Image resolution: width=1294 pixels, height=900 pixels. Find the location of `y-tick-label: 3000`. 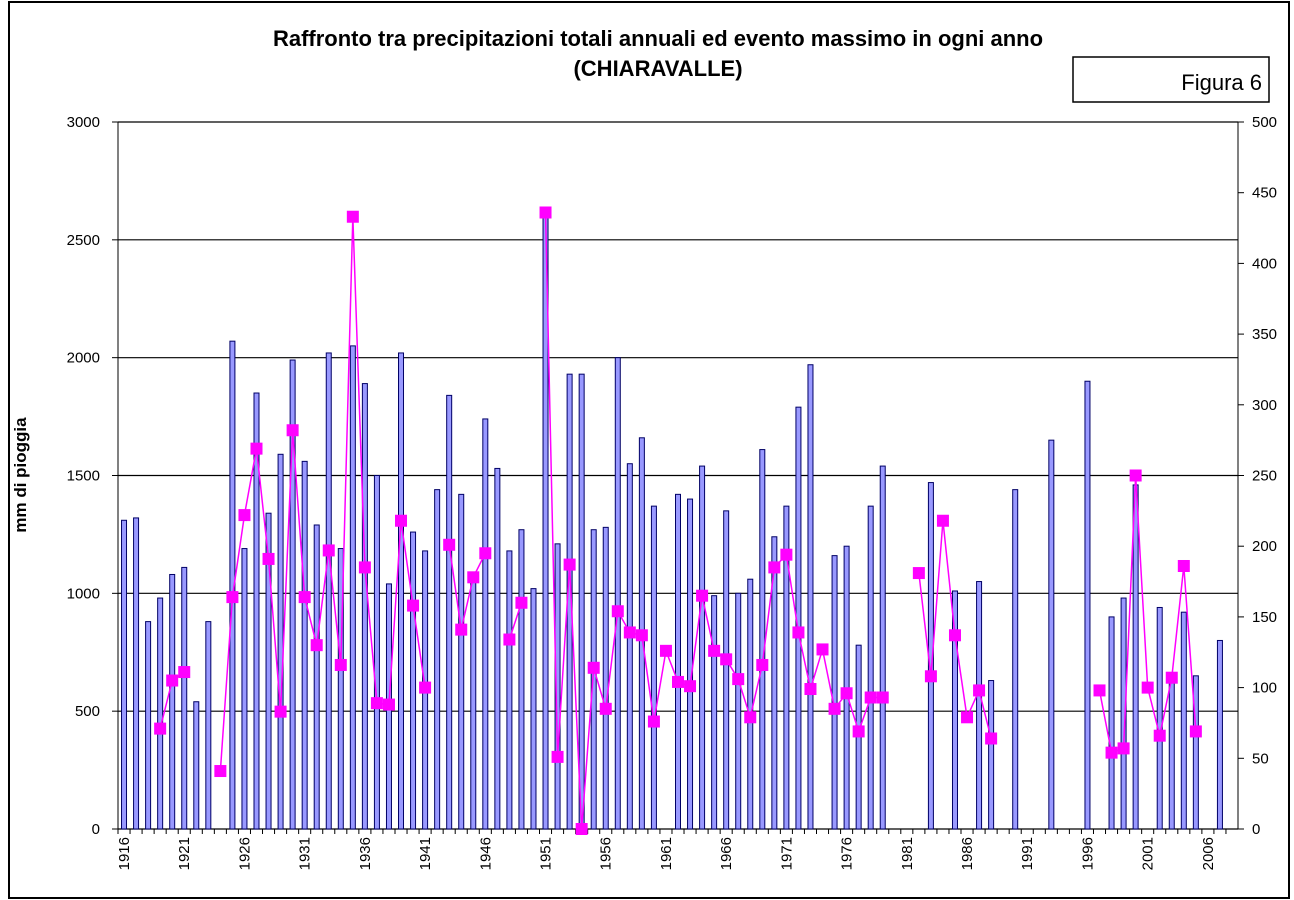

y-tick-label: 3000 is located at coordinates (83, 122).